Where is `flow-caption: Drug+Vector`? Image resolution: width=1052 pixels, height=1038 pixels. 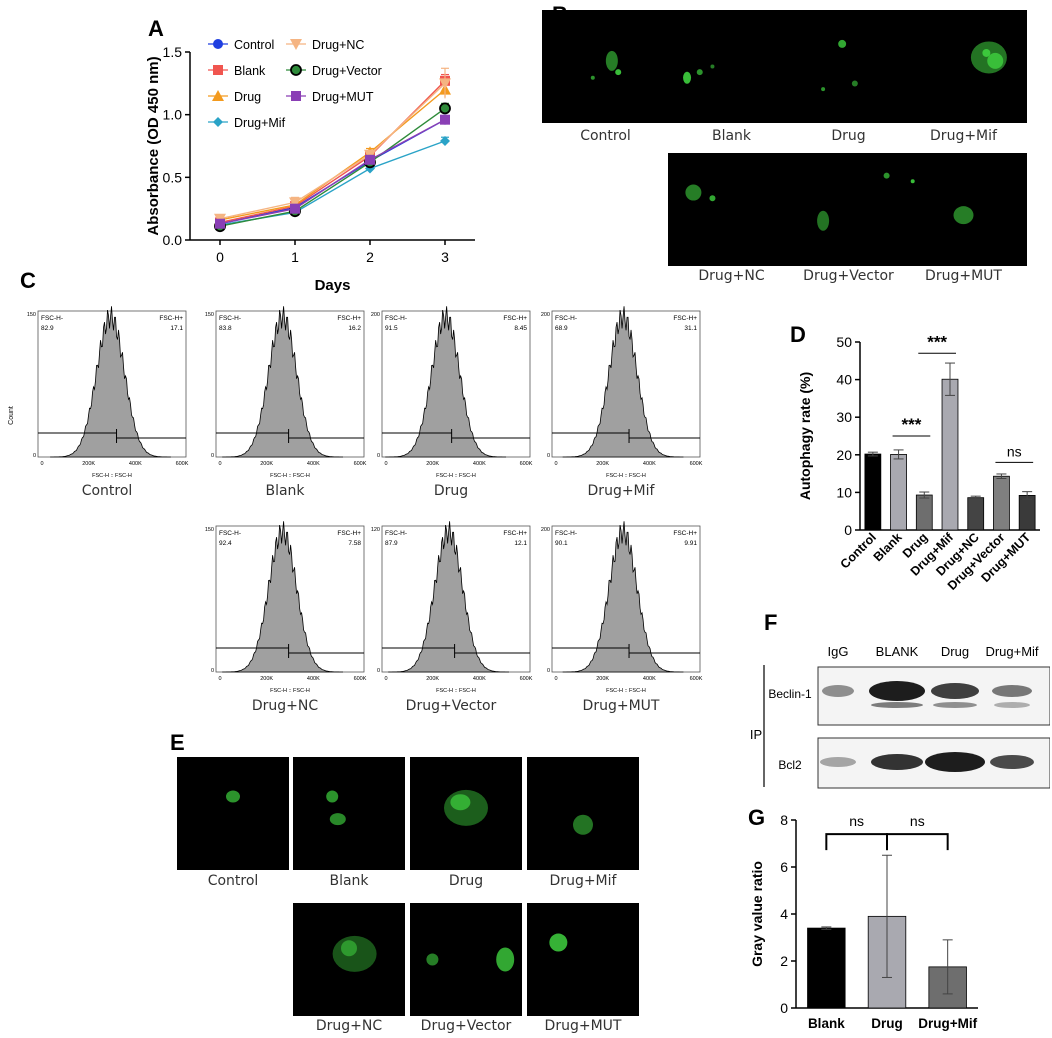
flow-caption: Drug+Vector is located at coordinates (451, 706).